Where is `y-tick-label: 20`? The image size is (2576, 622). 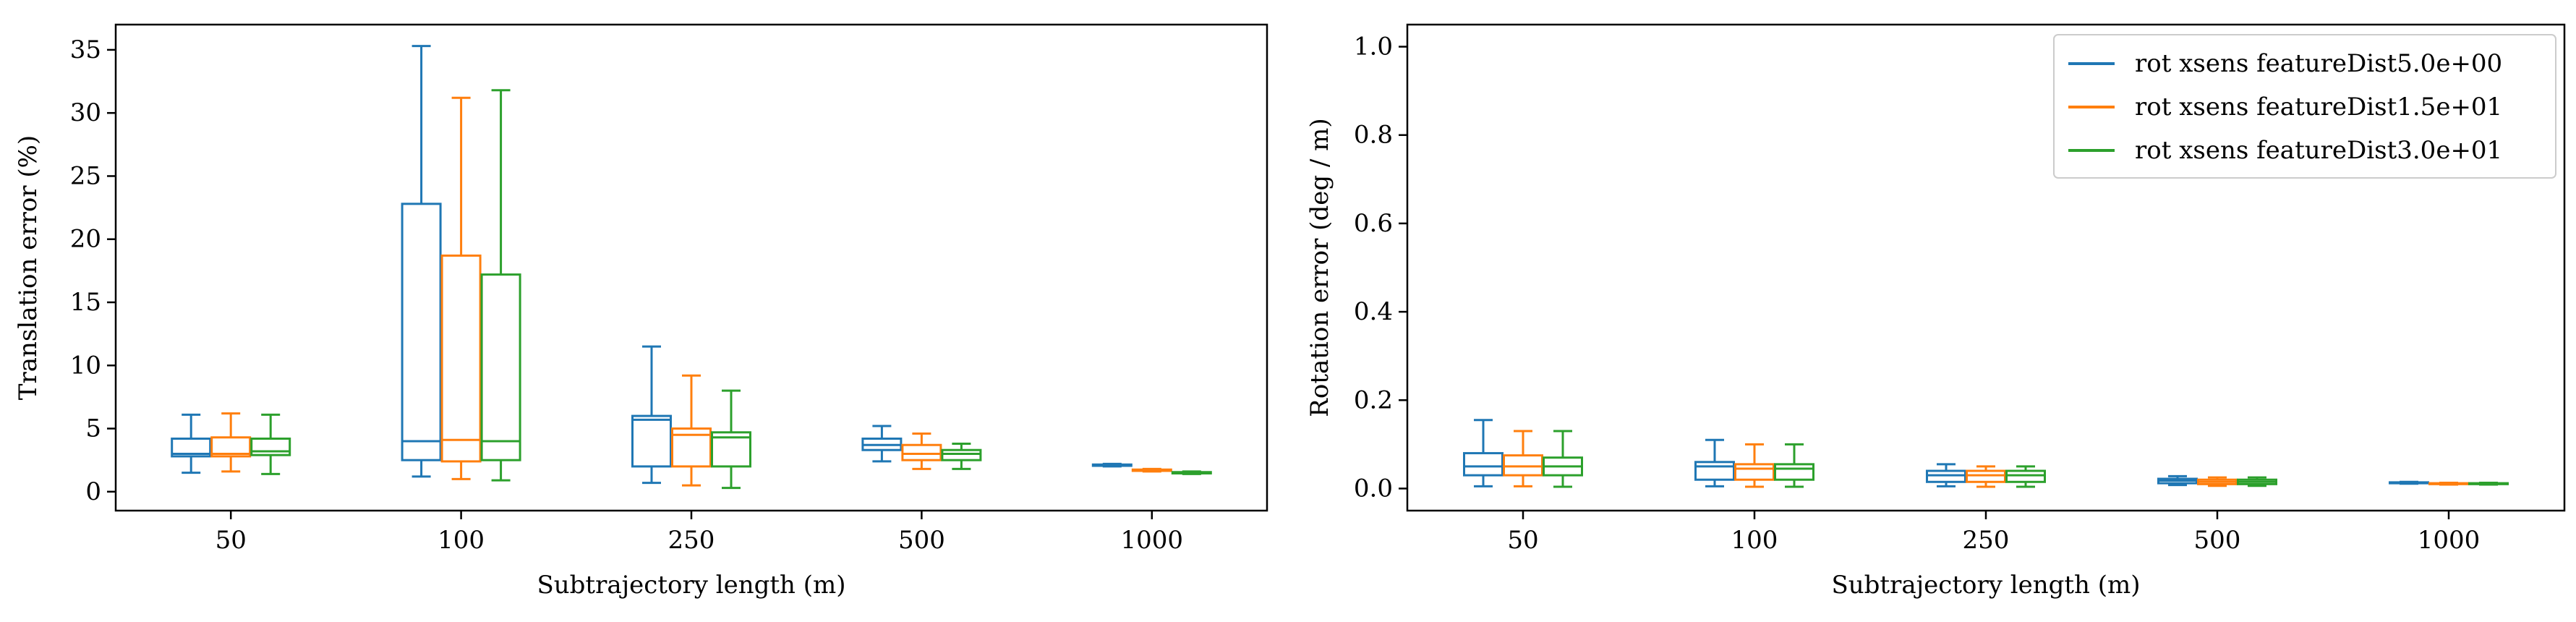 y-tick-label: 20 is located at coordinates (86, 239).